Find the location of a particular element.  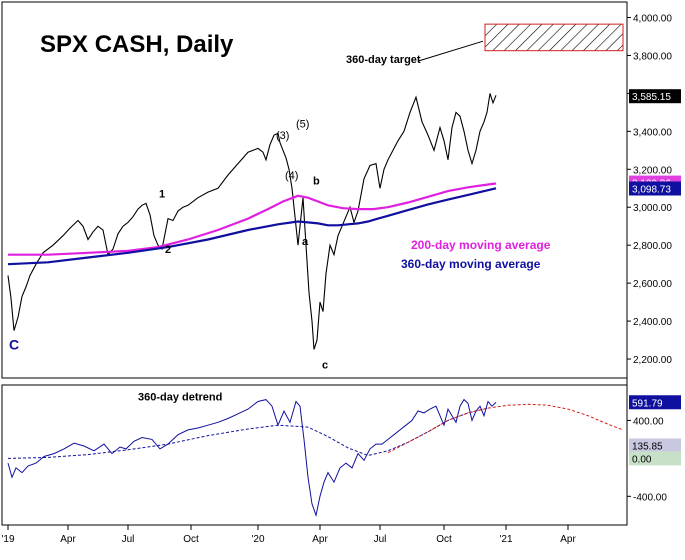

x-axis: '19 Apr Jul Oct '20 Apr Jul Oct '21 Apr is located at coordinates (314, 534).